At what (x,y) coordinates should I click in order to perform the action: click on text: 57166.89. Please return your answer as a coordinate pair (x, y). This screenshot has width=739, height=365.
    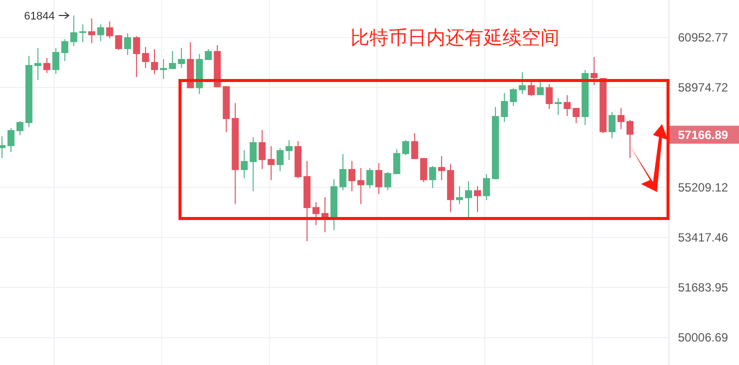
    Looking at the image, I should click on (703, 135).